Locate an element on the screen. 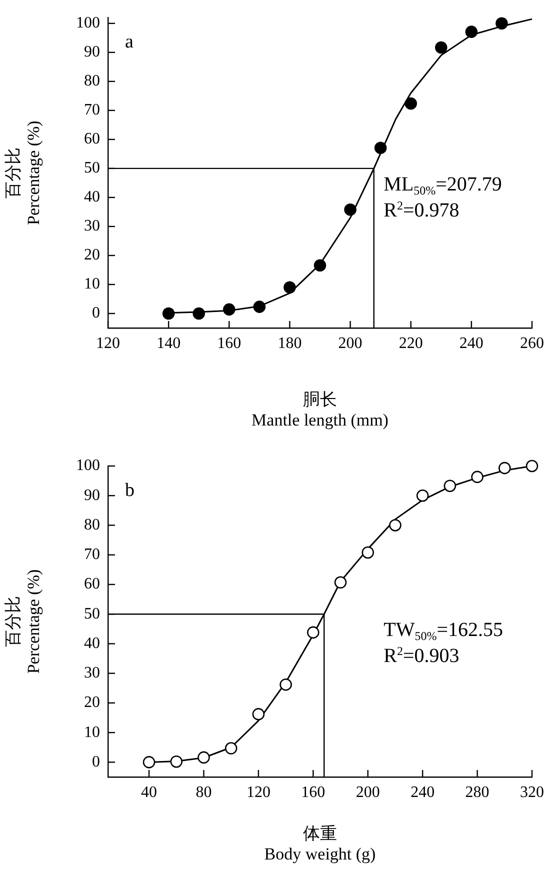 The width and height of the screenshot is (550, 869). annotation: a is located at coordinates (129, 42).